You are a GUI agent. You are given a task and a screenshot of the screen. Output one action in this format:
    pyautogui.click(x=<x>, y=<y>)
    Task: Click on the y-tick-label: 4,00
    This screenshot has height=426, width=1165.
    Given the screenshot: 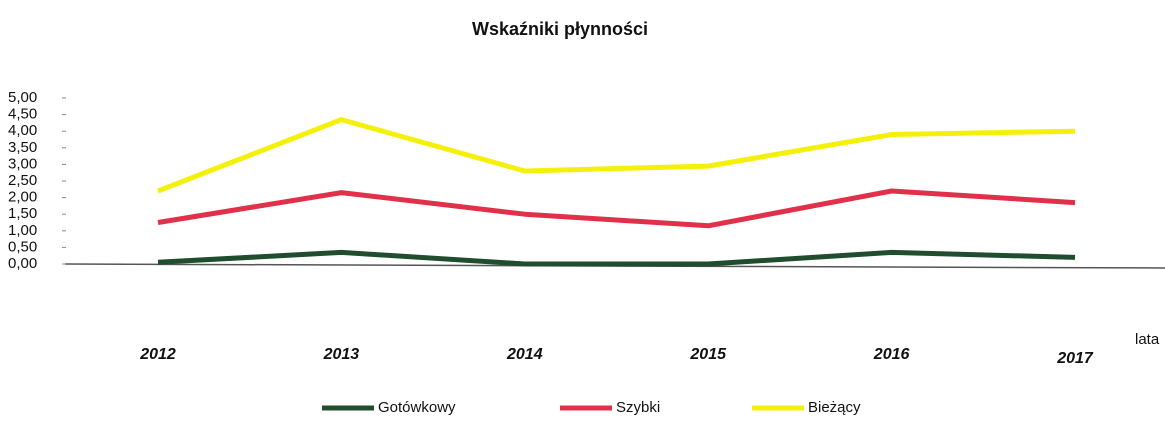 What is the action you would take?
    pyautogui.click(x=22, y=130)
    